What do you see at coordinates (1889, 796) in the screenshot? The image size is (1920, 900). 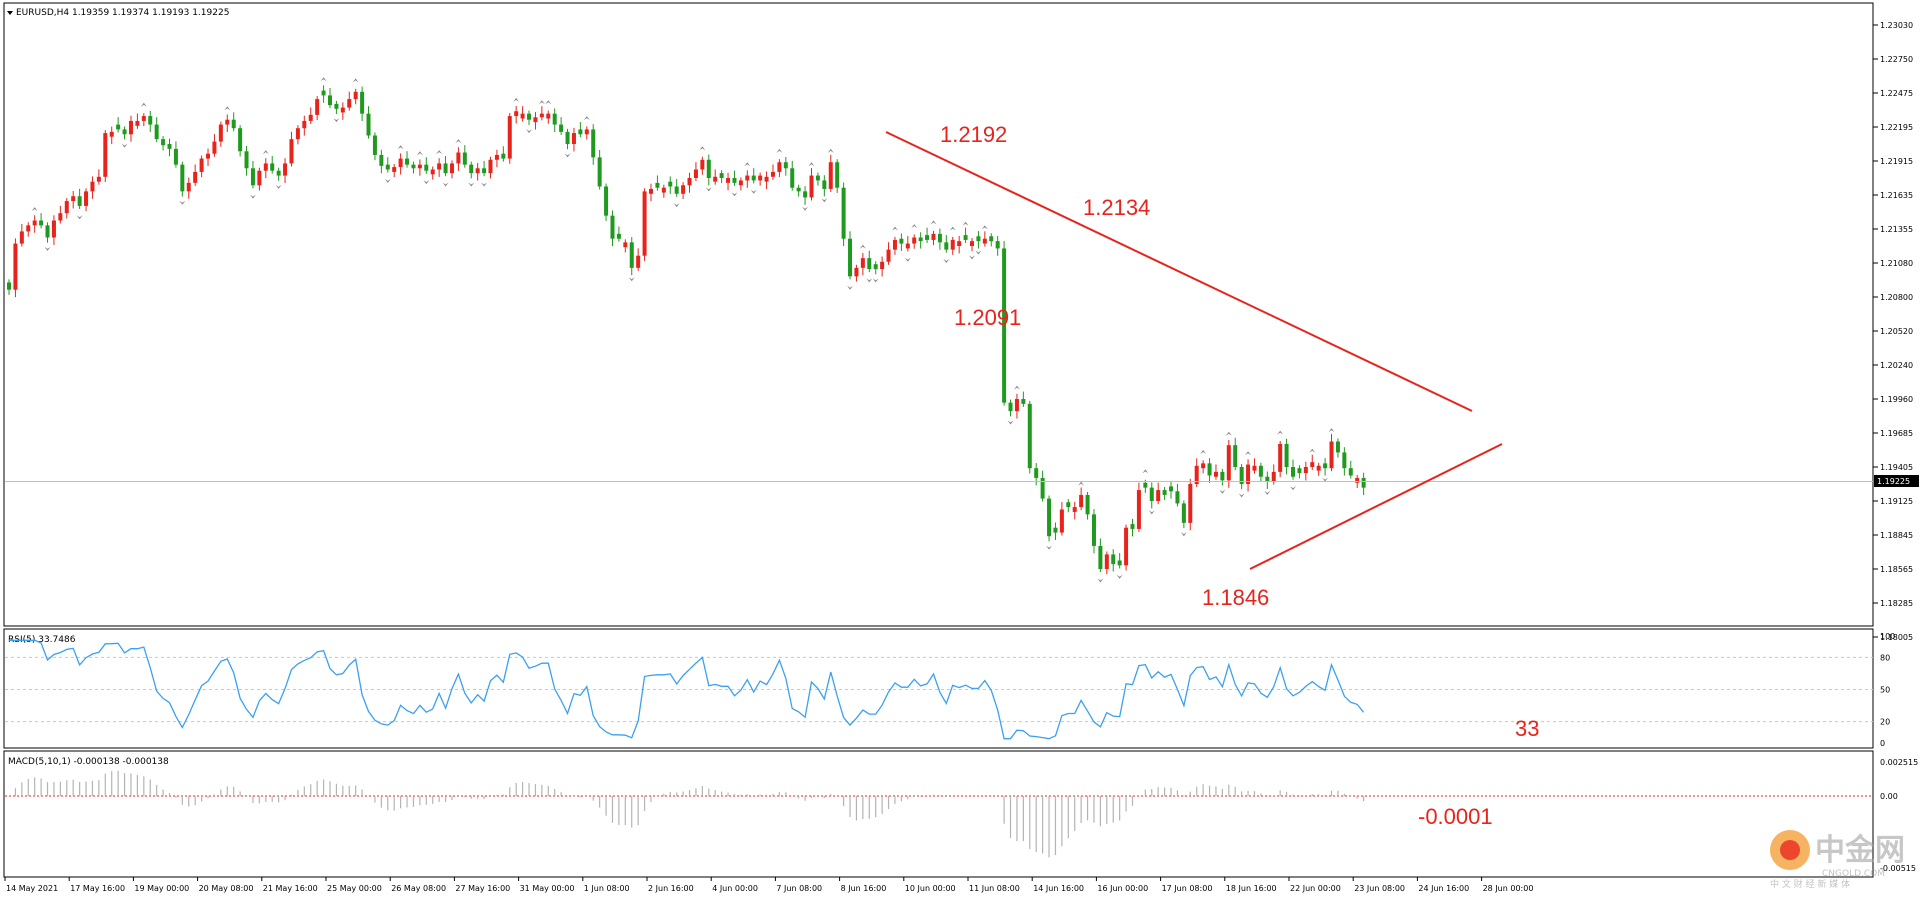 I see `macd-tick-label: 0.00` at bounding box center [1889, 796].